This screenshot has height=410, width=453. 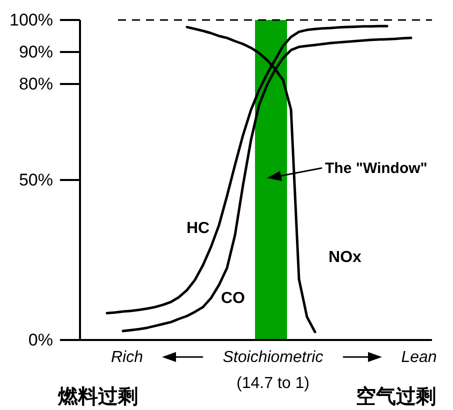 What do you see at coordinates (35, 52) in the screenshot?
I see `y-tick-label: 90%` at bounding box center [35, 52].